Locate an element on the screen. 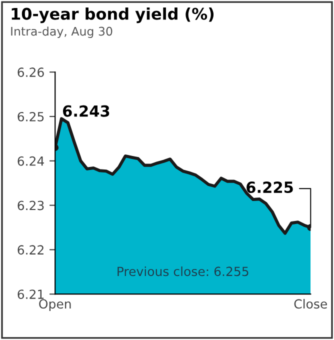 The width and height of the screenshot is (334, 340). chart-subtitle: Intra-day, Aug 30 is located at coordinates (61, 32).